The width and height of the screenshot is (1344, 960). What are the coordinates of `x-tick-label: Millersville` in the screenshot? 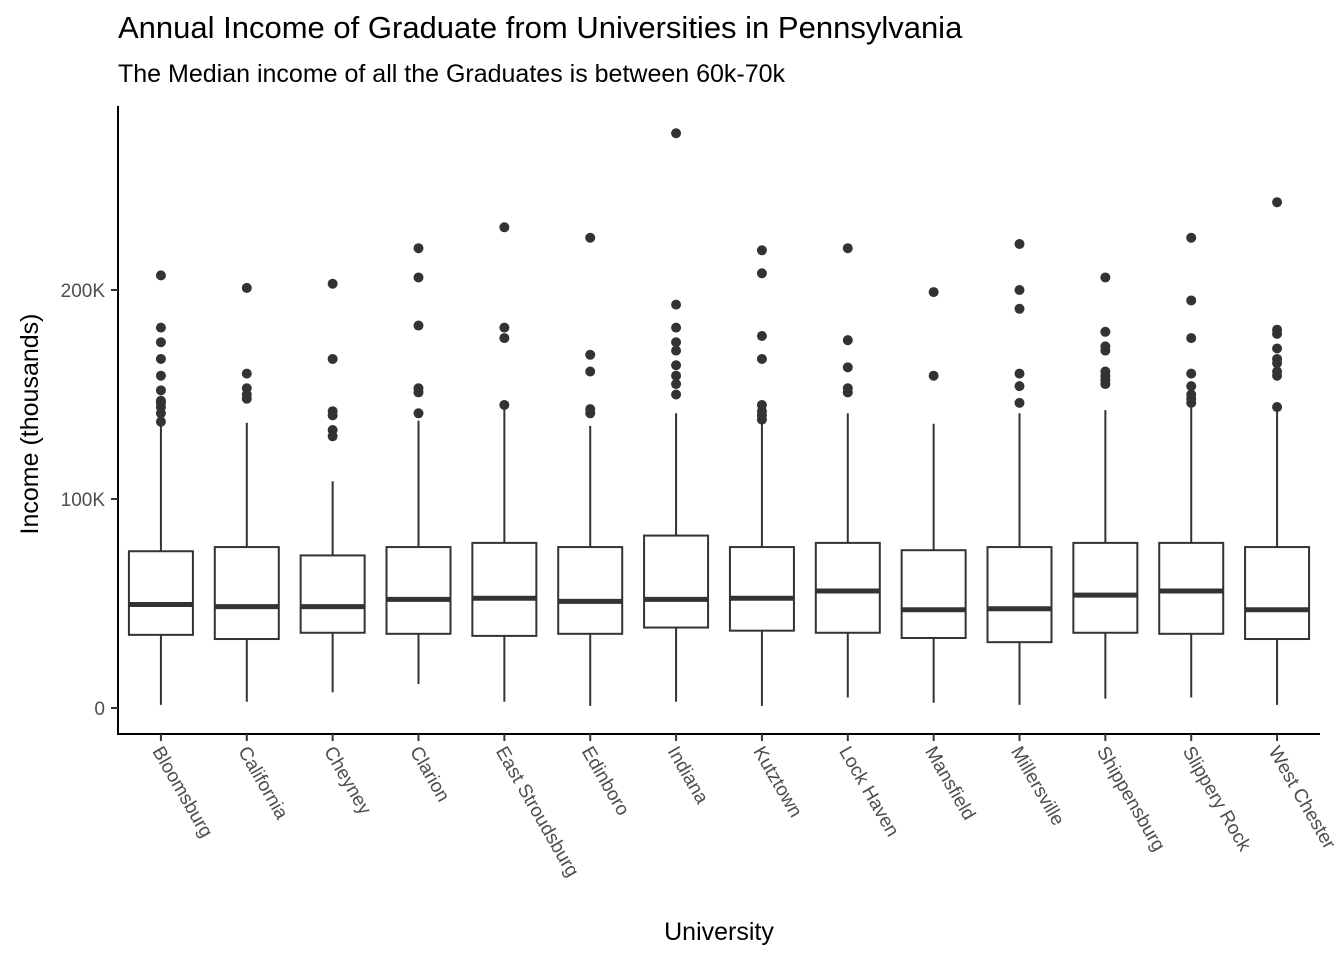 It's located at (1037, 786).